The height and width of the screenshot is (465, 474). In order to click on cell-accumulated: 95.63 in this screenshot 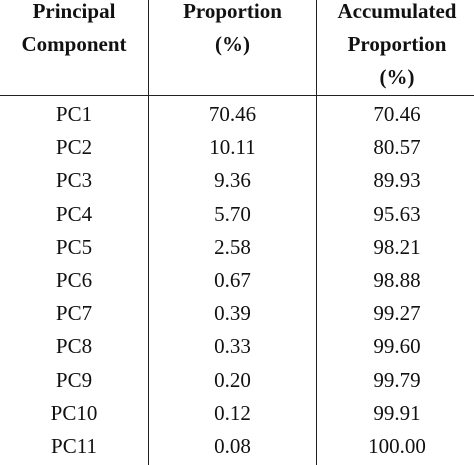, I will do `click(397, 213)`.